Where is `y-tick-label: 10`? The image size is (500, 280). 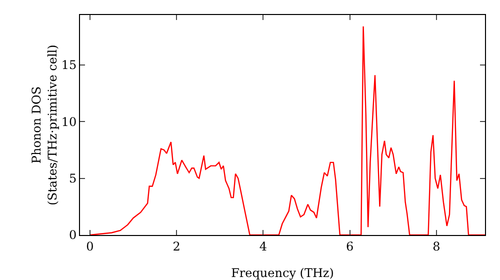 y-tick-label: 10 is located at coordinates (69, 121).